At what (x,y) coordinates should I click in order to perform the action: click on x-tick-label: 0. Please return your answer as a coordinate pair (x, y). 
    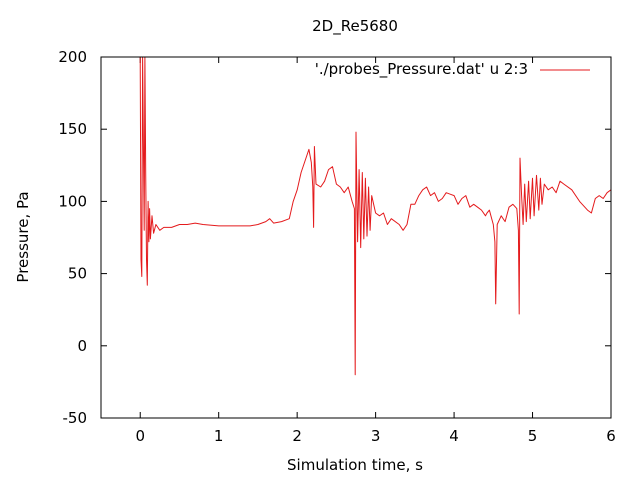
    Looking at the image, I should click on (140, 436).